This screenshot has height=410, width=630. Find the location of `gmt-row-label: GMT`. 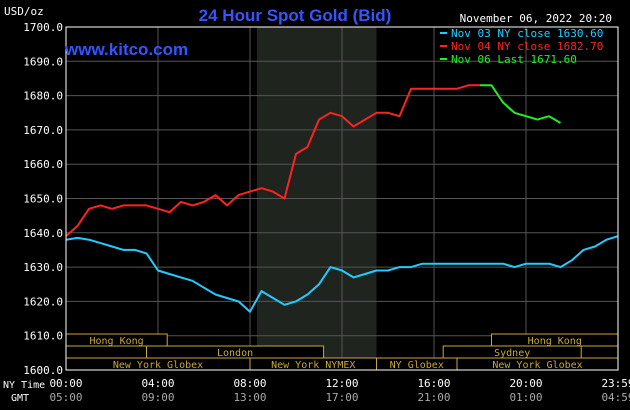

gmt-row-label: GMT is located at coordinates (20, 398).